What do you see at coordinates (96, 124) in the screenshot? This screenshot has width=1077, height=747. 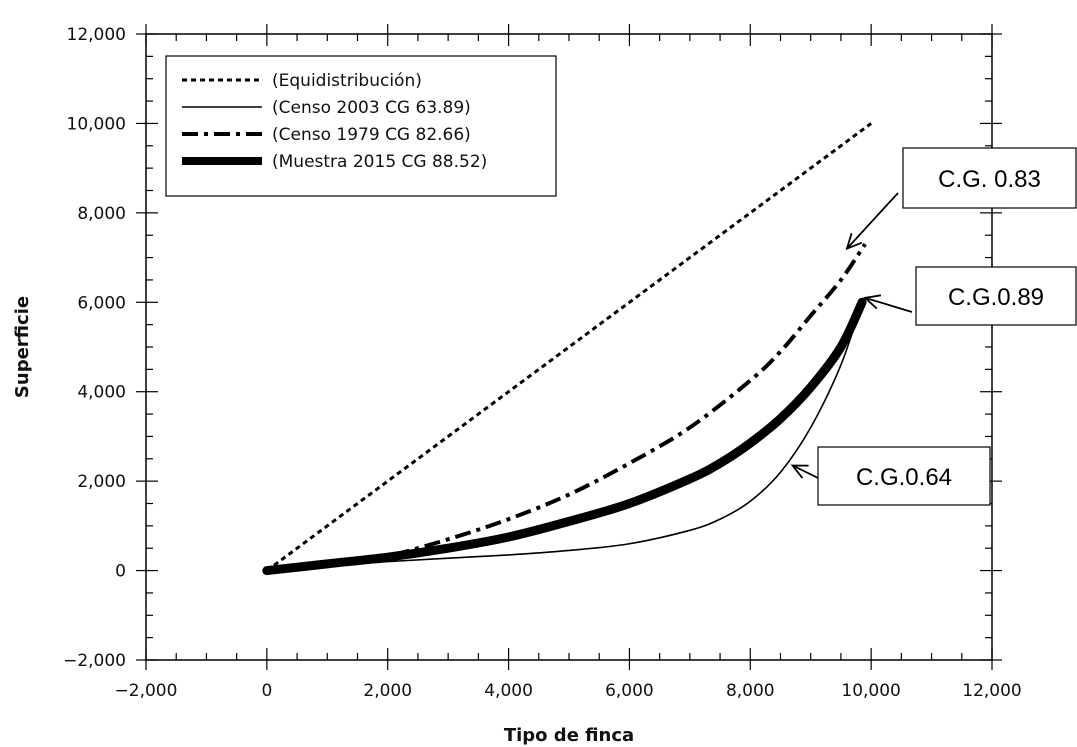 I see `y-tick-label: 10,000` at bounding box center [96, 124].